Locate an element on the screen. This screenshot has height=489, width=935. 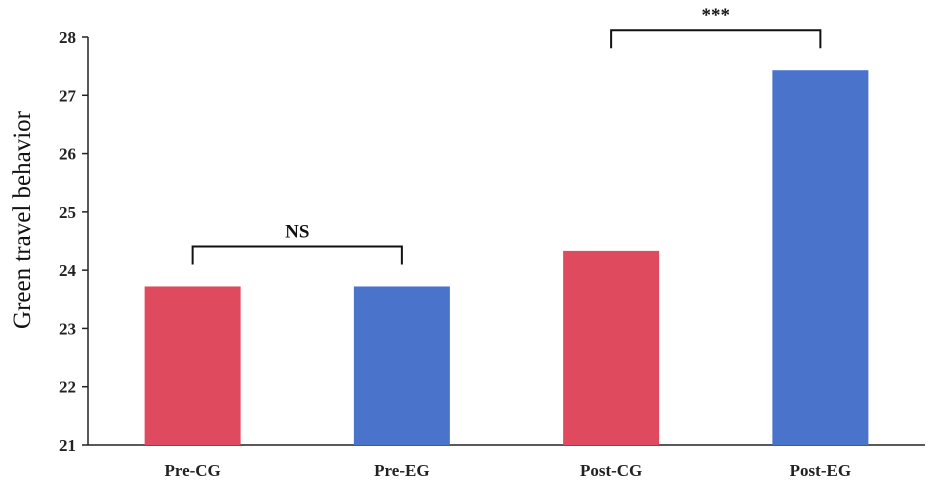
y-axis: 21 22 23 24 25 26 27 28 is located at coordinates (74, 241).